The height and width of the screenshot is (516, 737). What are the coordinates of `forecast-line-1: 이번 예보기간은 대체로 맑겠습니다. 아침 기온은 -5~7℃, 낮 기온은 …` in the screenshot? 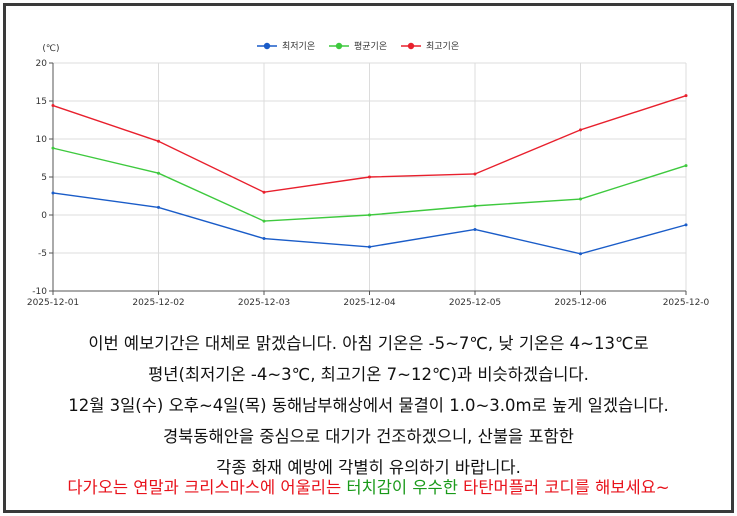 It's located at (368, 343).